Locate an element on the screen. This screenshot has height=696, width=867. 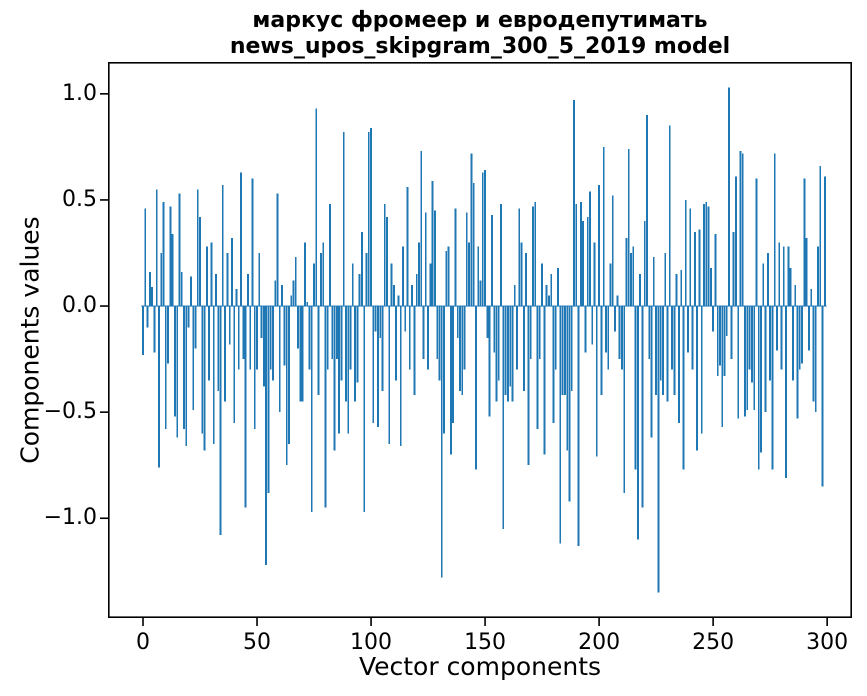
chart-title-line2: news_upos_skipgram_300_5_2019 model is located at coordinates (480, 46).